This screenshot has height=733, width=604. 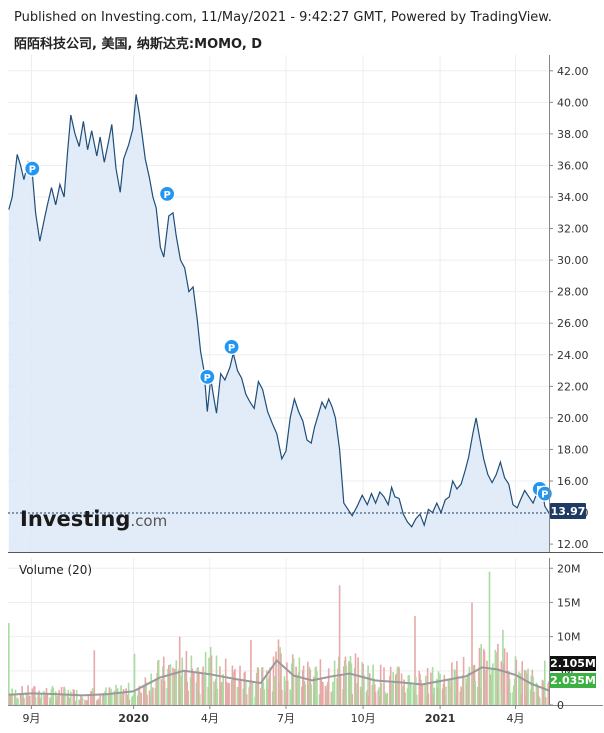 What do you see at coordinates (286, 718) in the screenshot?
I see `time-tick-label: 7月` at bounding box center [286, 718].